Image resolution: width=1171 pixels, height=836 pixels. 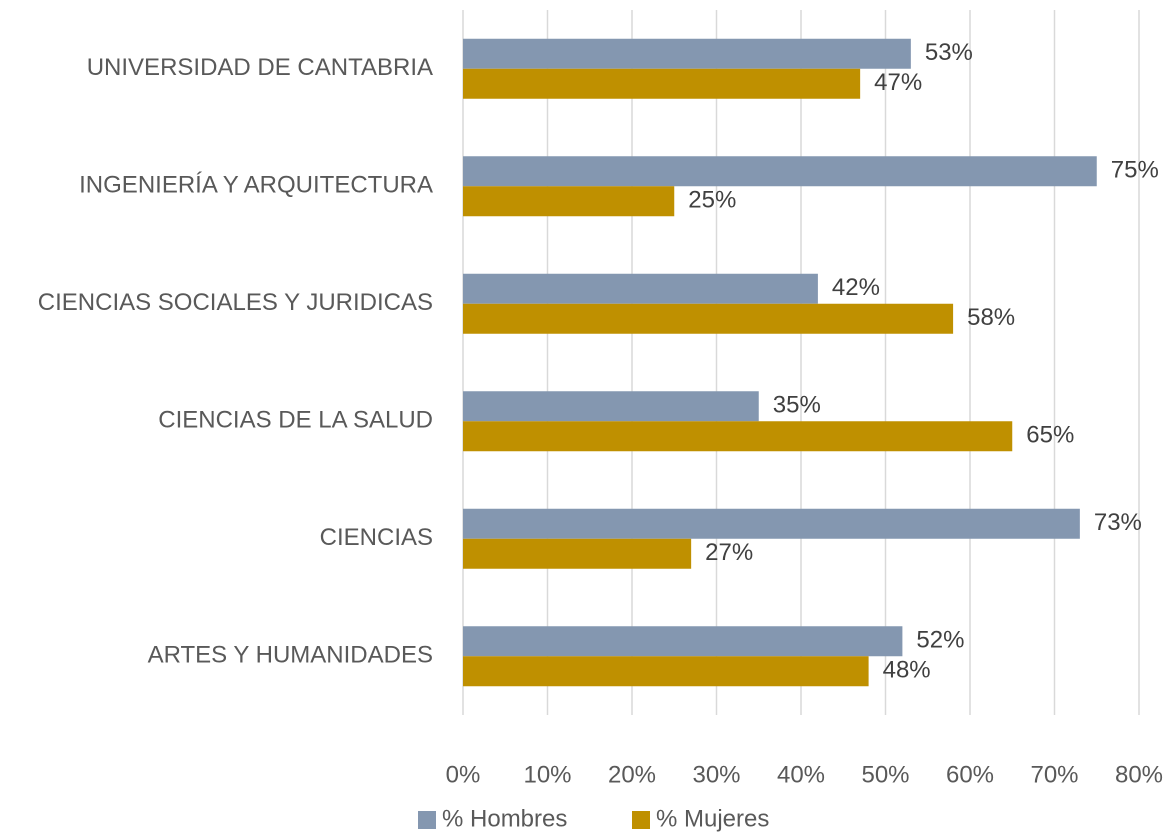 I want to click on y-tick-label: CIENCIAS, so click(x=376, y=537).